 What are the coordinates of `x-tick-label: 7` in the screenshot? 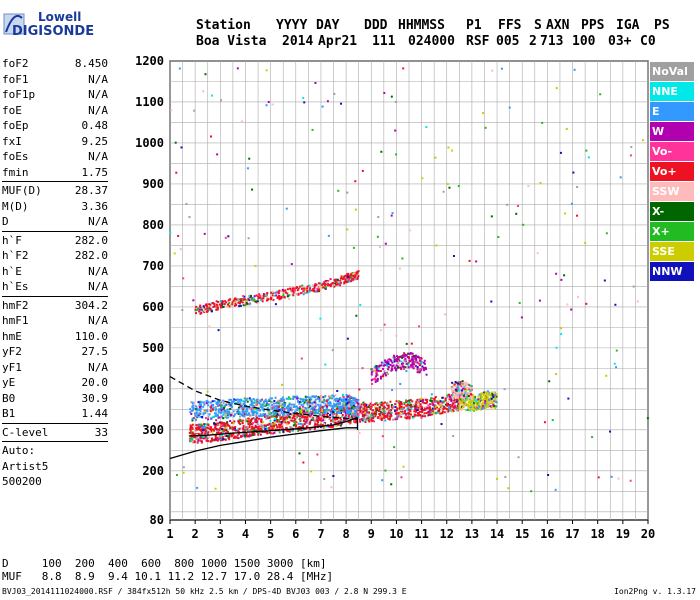 It's located at (320, 534).